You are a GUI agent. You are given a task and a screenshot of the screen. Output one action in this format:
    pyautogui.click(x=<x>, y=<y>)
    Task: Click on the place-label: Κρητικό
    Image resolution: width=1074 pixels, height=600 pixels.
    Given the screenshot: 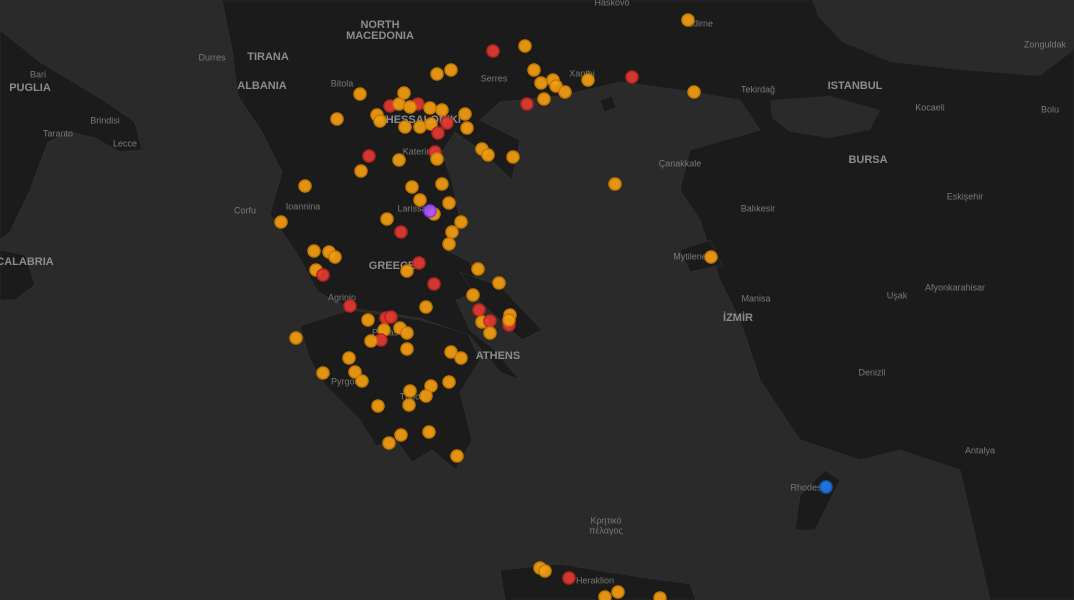 What is the action you would take?
    pyautogui.click(x=605, y=520)
    